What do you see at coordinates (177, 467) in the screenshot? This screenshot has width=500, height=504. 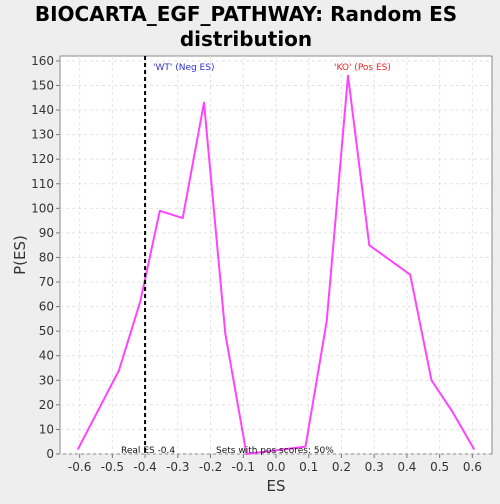 I see `x-tick-label: -0.3` at bounding box center [177, 467].